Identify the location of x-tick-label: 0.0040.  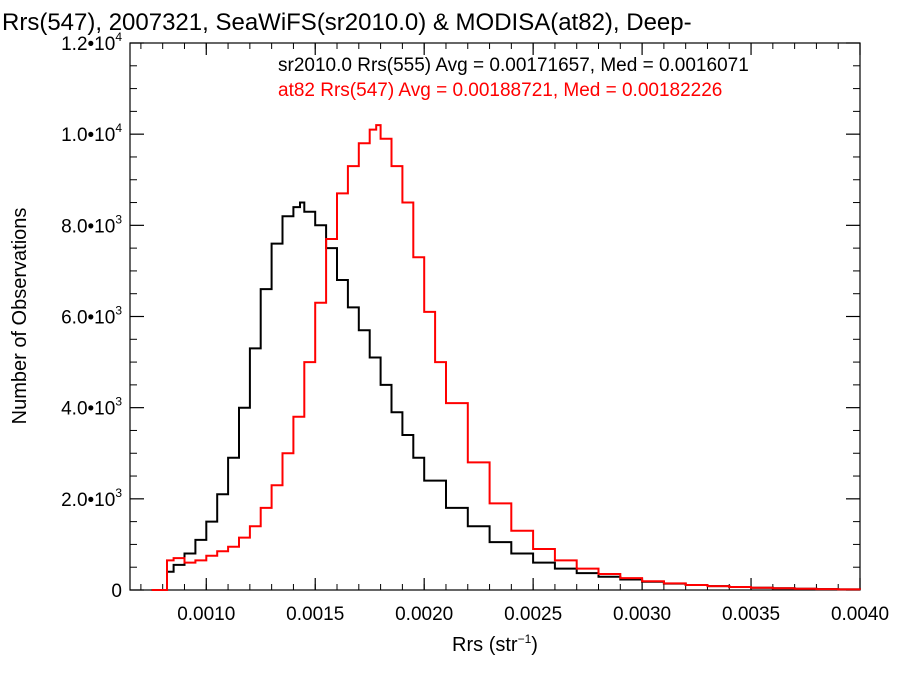
(860, 614).